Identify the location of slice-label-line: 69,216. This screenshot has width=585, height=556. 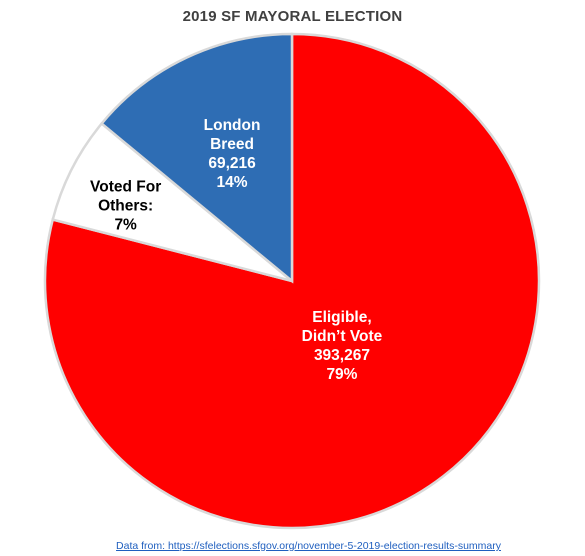
(232, 163).